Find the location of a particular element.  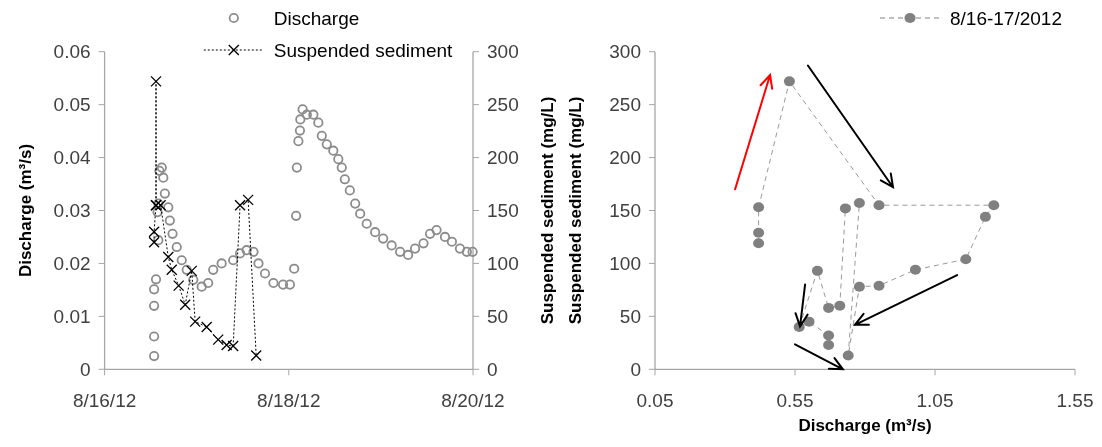

y-tick-label: 200 is located at coordinates (625, 158).